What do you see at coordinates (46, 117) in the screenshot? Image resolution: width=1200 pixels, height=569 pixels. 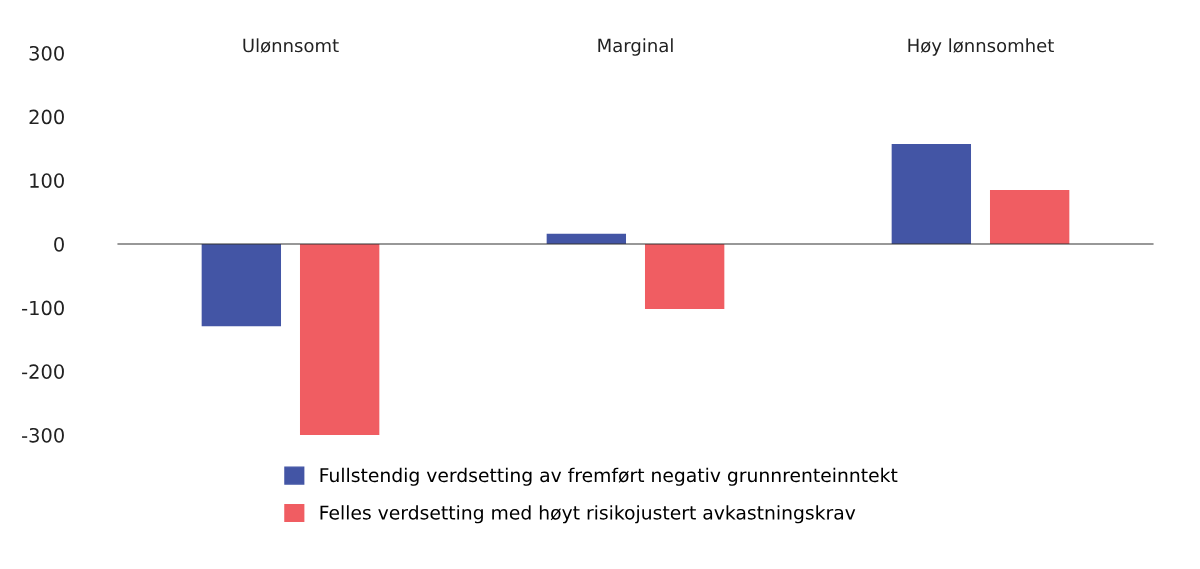 I see `y-tick-label: 200` at bounding box center [46, 117].